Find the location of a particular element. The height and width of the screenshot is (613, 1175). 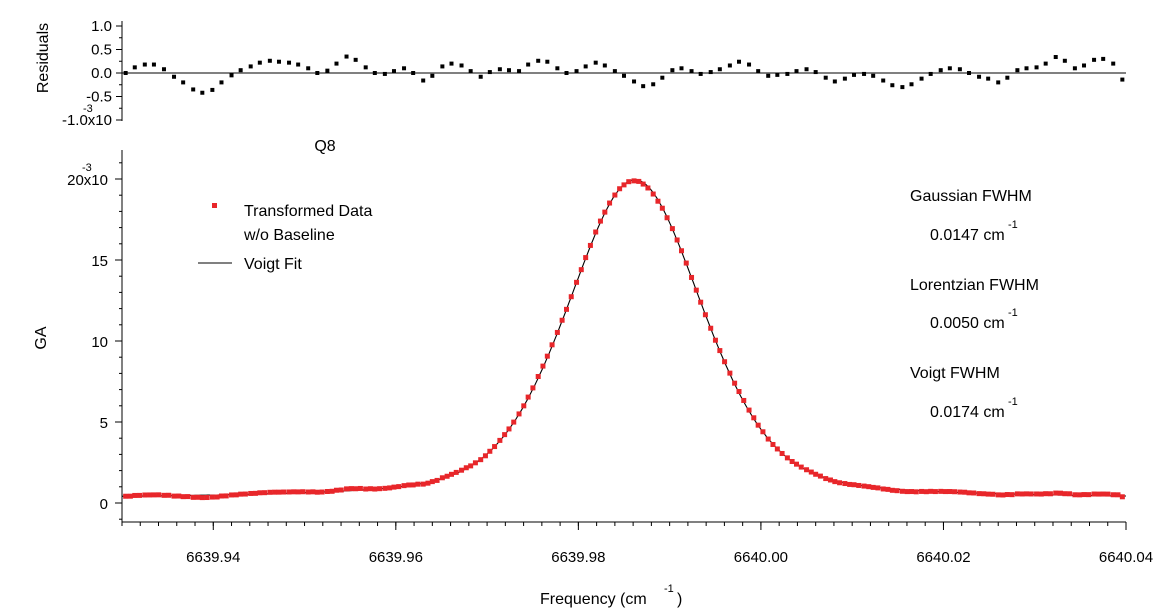

main-x-tick-label: 6639.96 is located at coordinates (396, 557).